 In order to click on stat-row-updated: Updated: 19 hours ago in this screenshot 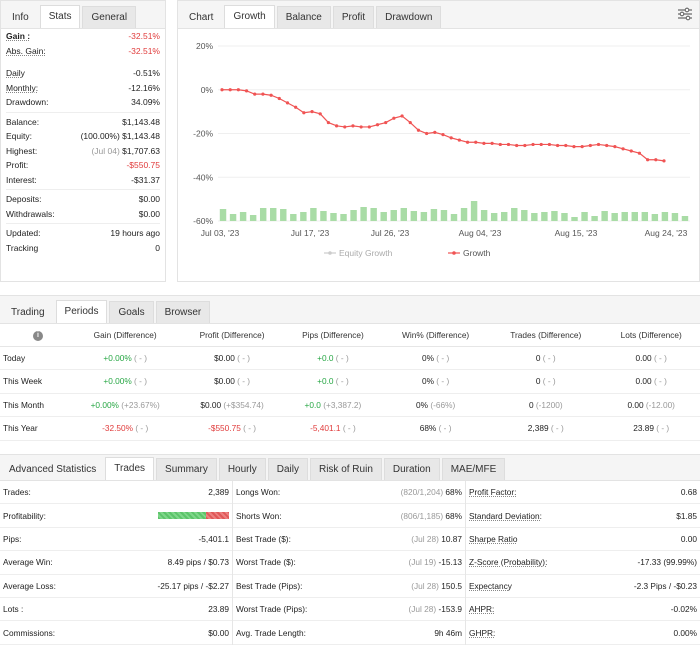, I will do `click(83, 233)`.